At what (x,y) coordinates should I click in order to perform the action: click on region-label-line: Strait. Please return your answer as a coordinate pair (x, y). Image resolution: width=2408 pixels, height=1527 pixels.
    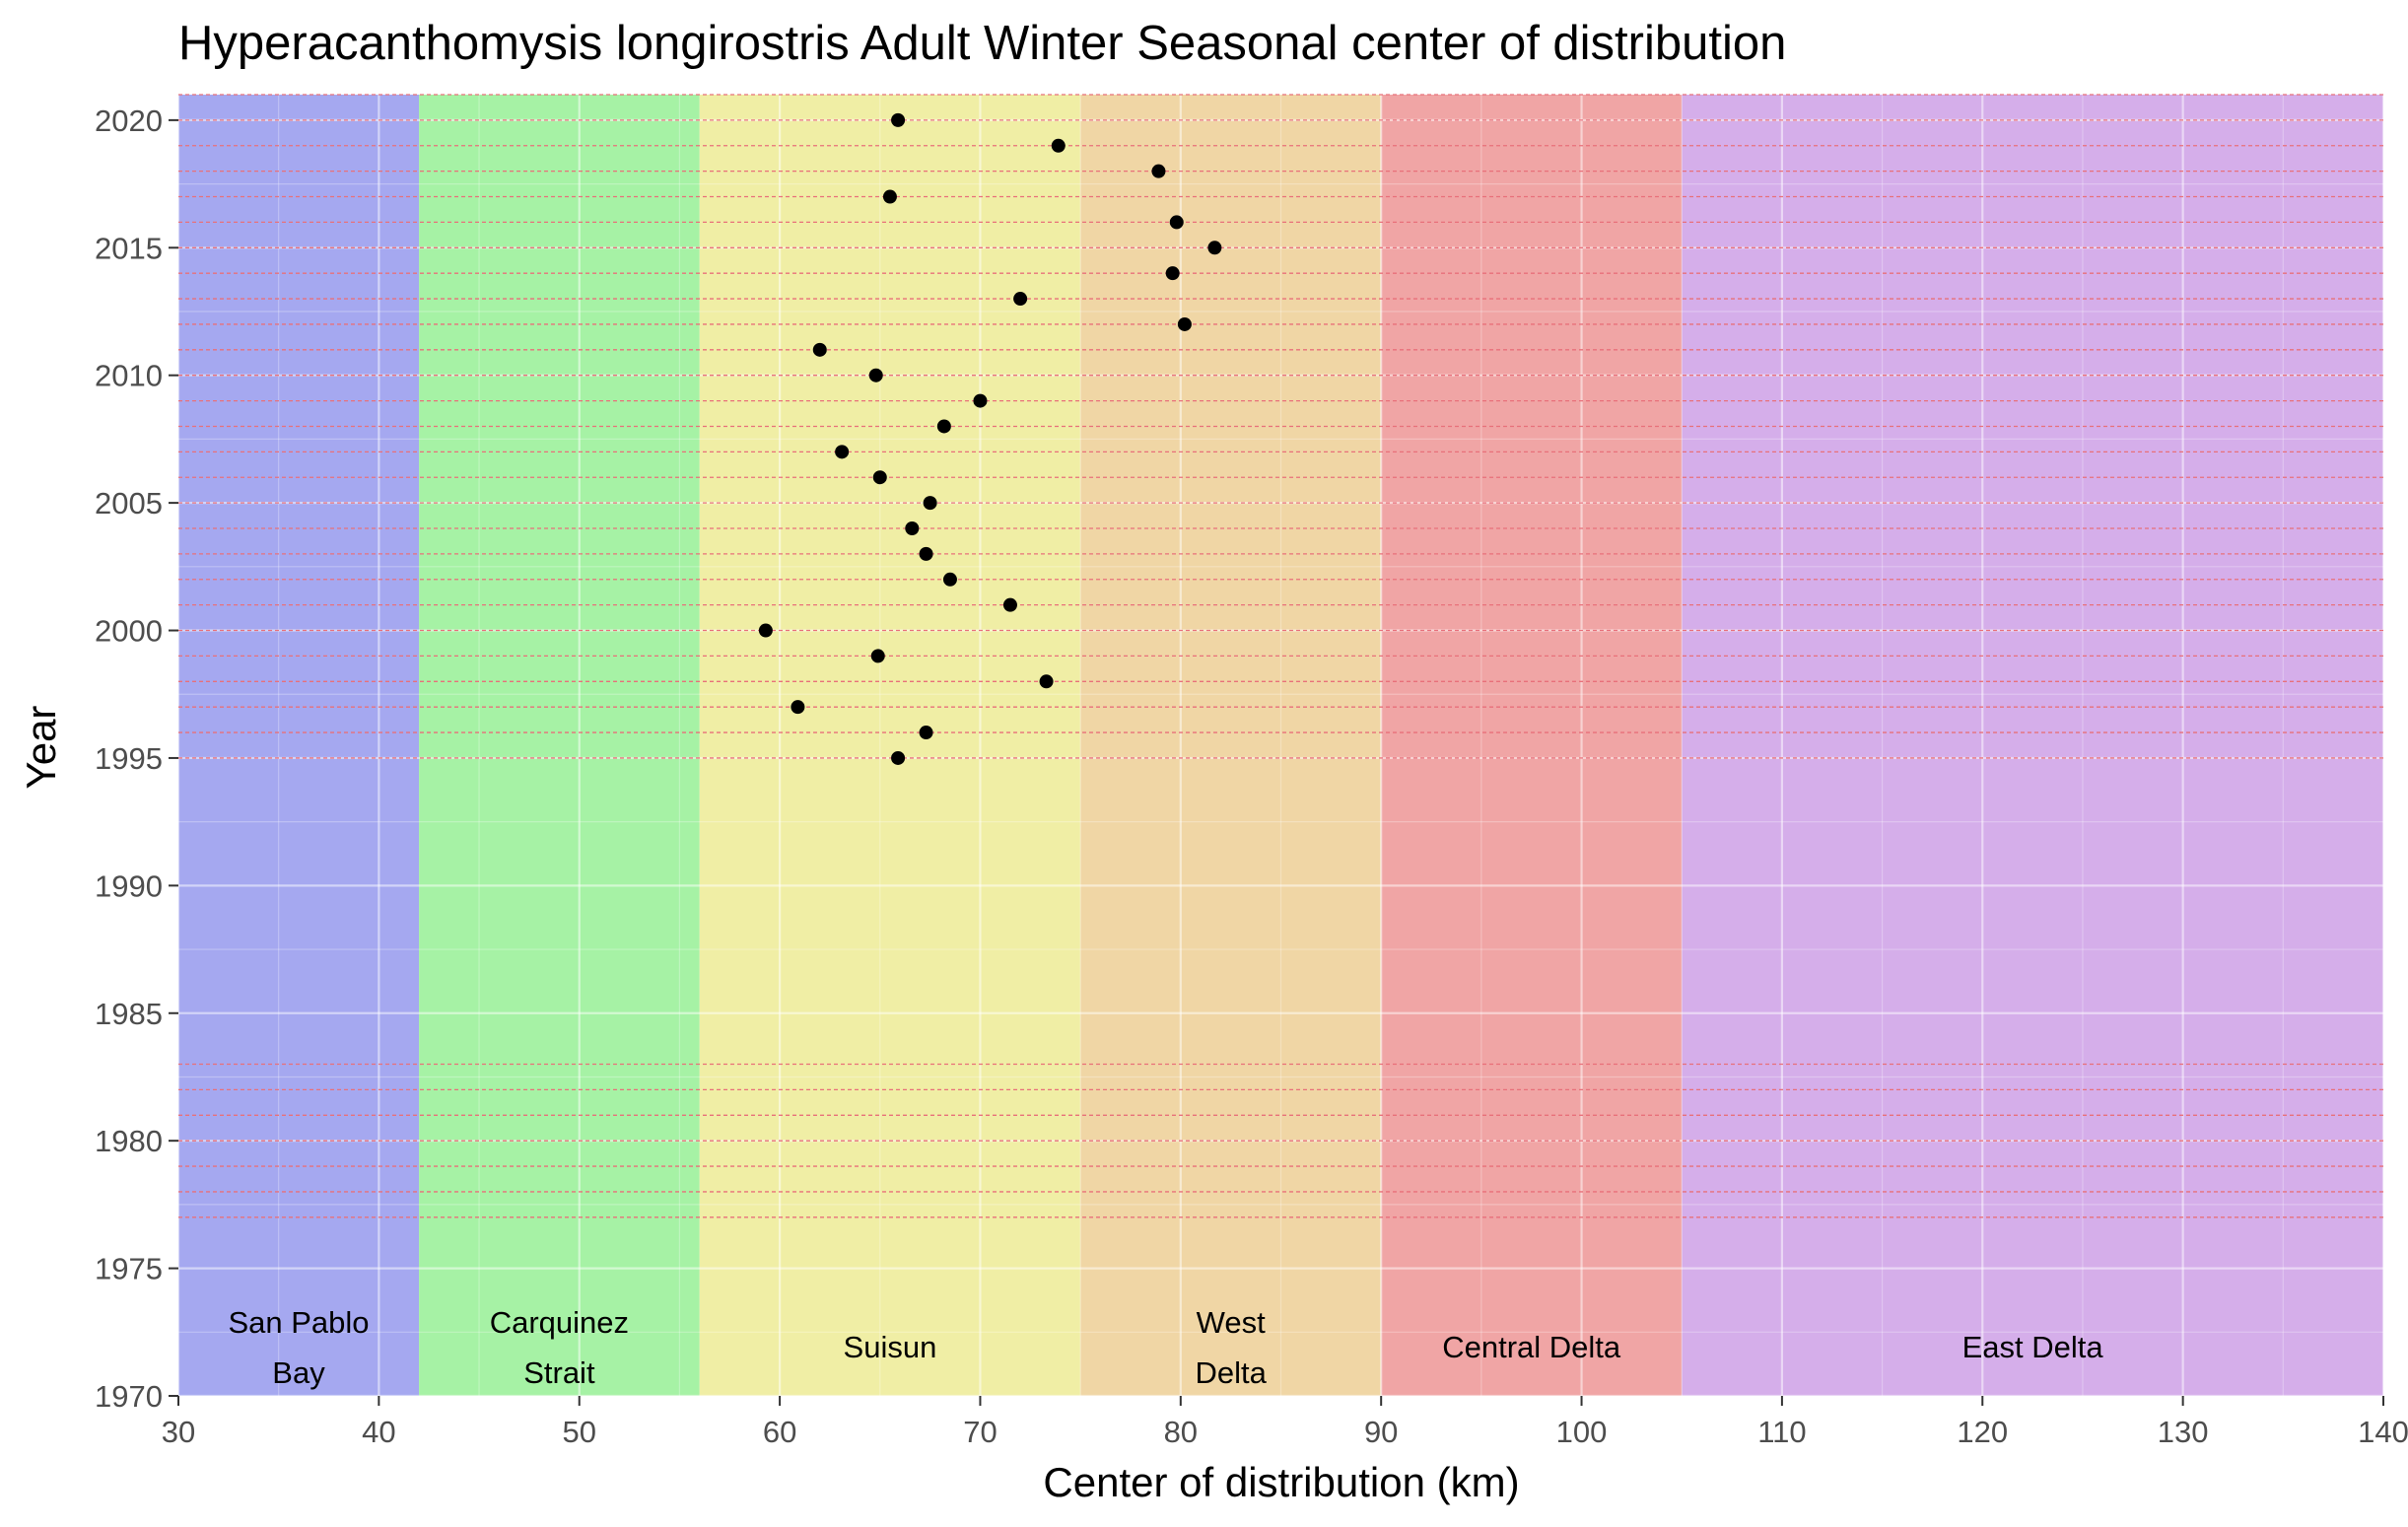
    Looking at the image, I should click on (559, 1372).